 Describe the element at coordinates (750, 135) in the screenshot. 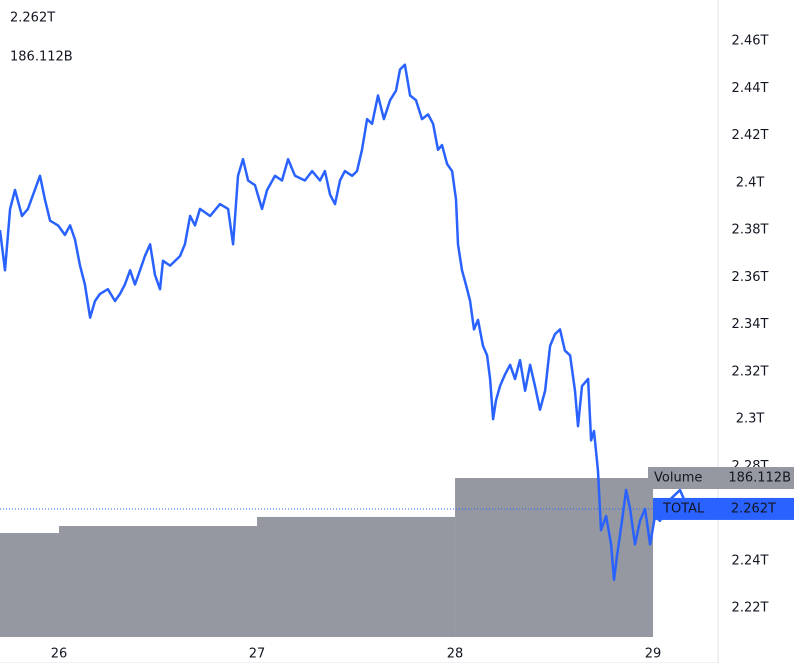

I see `y-tick-label: 2.42T` at that location.